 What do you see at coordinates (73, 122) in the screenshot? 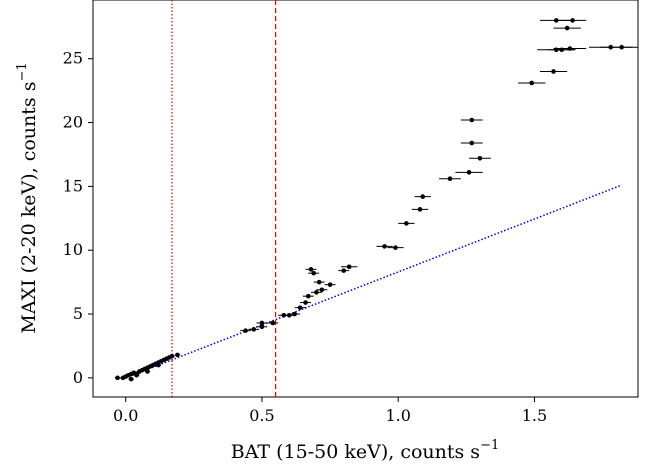
I see `y-tick-label: 20` at bounding box center [73, 122].